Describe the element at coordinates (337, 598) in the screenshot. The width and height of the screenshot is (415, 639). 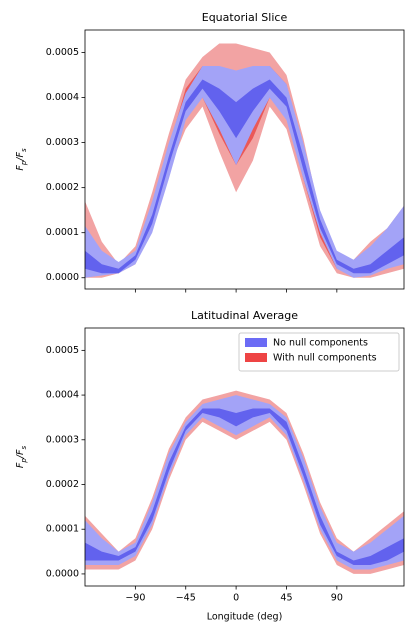
I see `x-tick-label: 90` at that location.